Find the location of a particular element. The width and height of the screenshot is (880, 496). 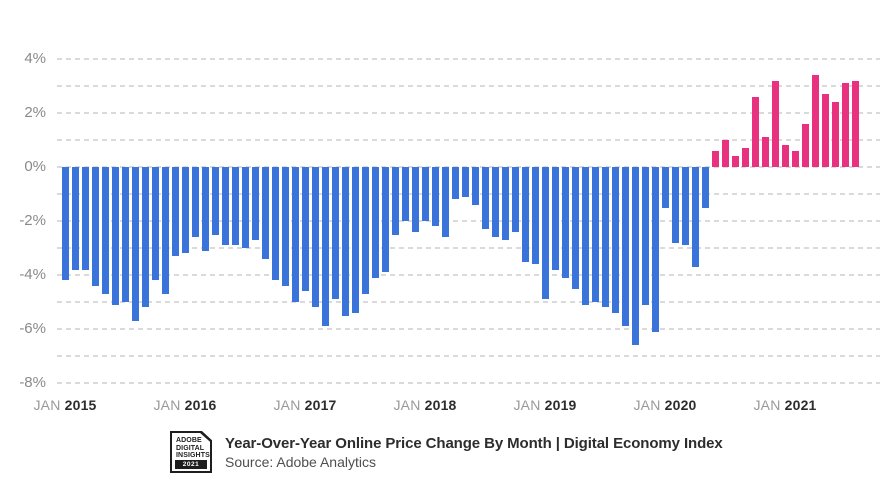

bar-feb-2018 is located at coordinates (435, 197).